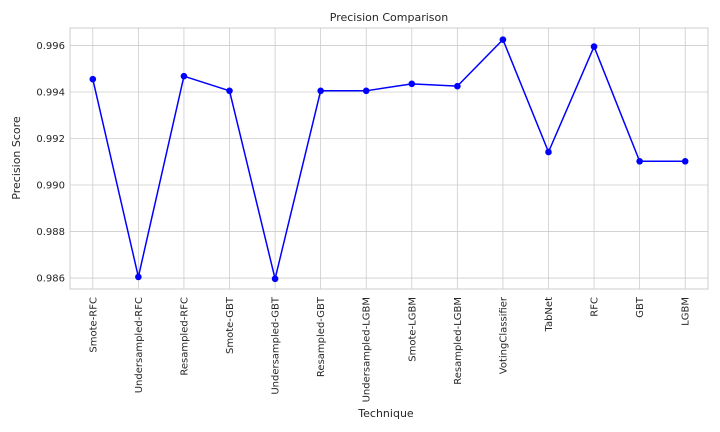 The height and width of the screenshot is (432, 720). I want to click on y-axis-label: Precision Score, so click(16, 158).